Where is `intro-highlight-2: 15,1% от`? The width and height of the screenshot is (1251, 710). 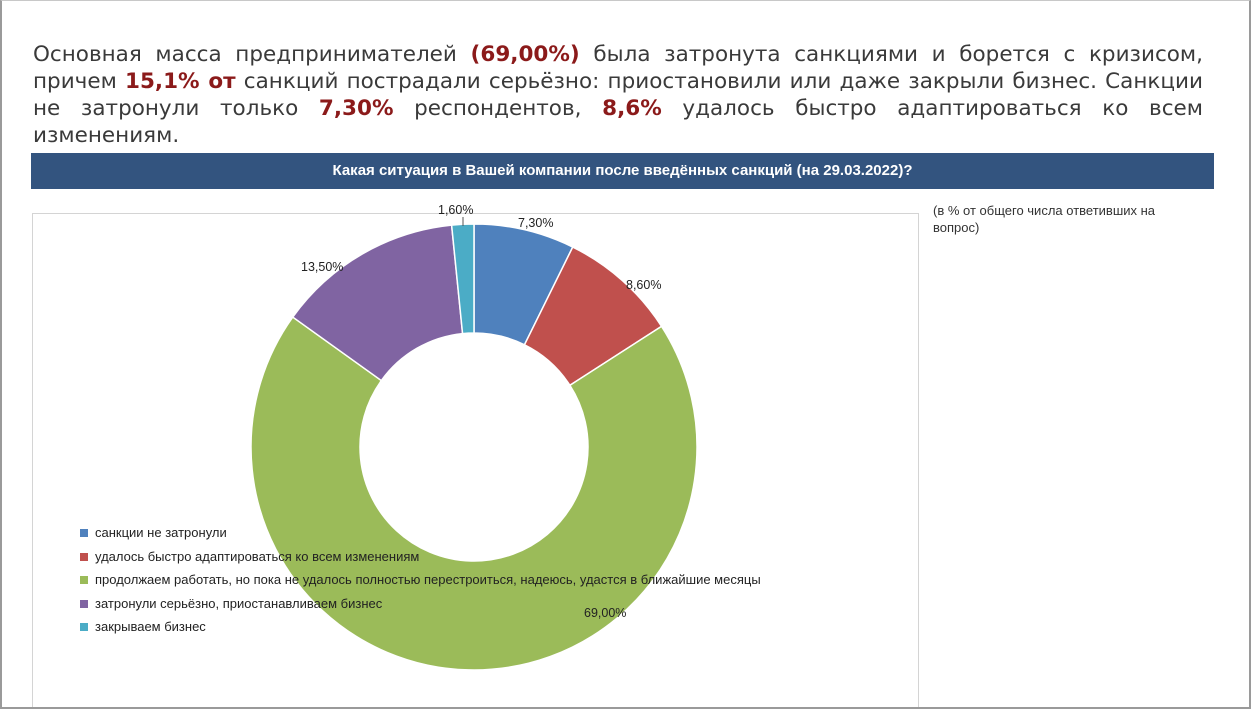 intro-highlight-2: 15,1% от is located at coordinates (180, 81).